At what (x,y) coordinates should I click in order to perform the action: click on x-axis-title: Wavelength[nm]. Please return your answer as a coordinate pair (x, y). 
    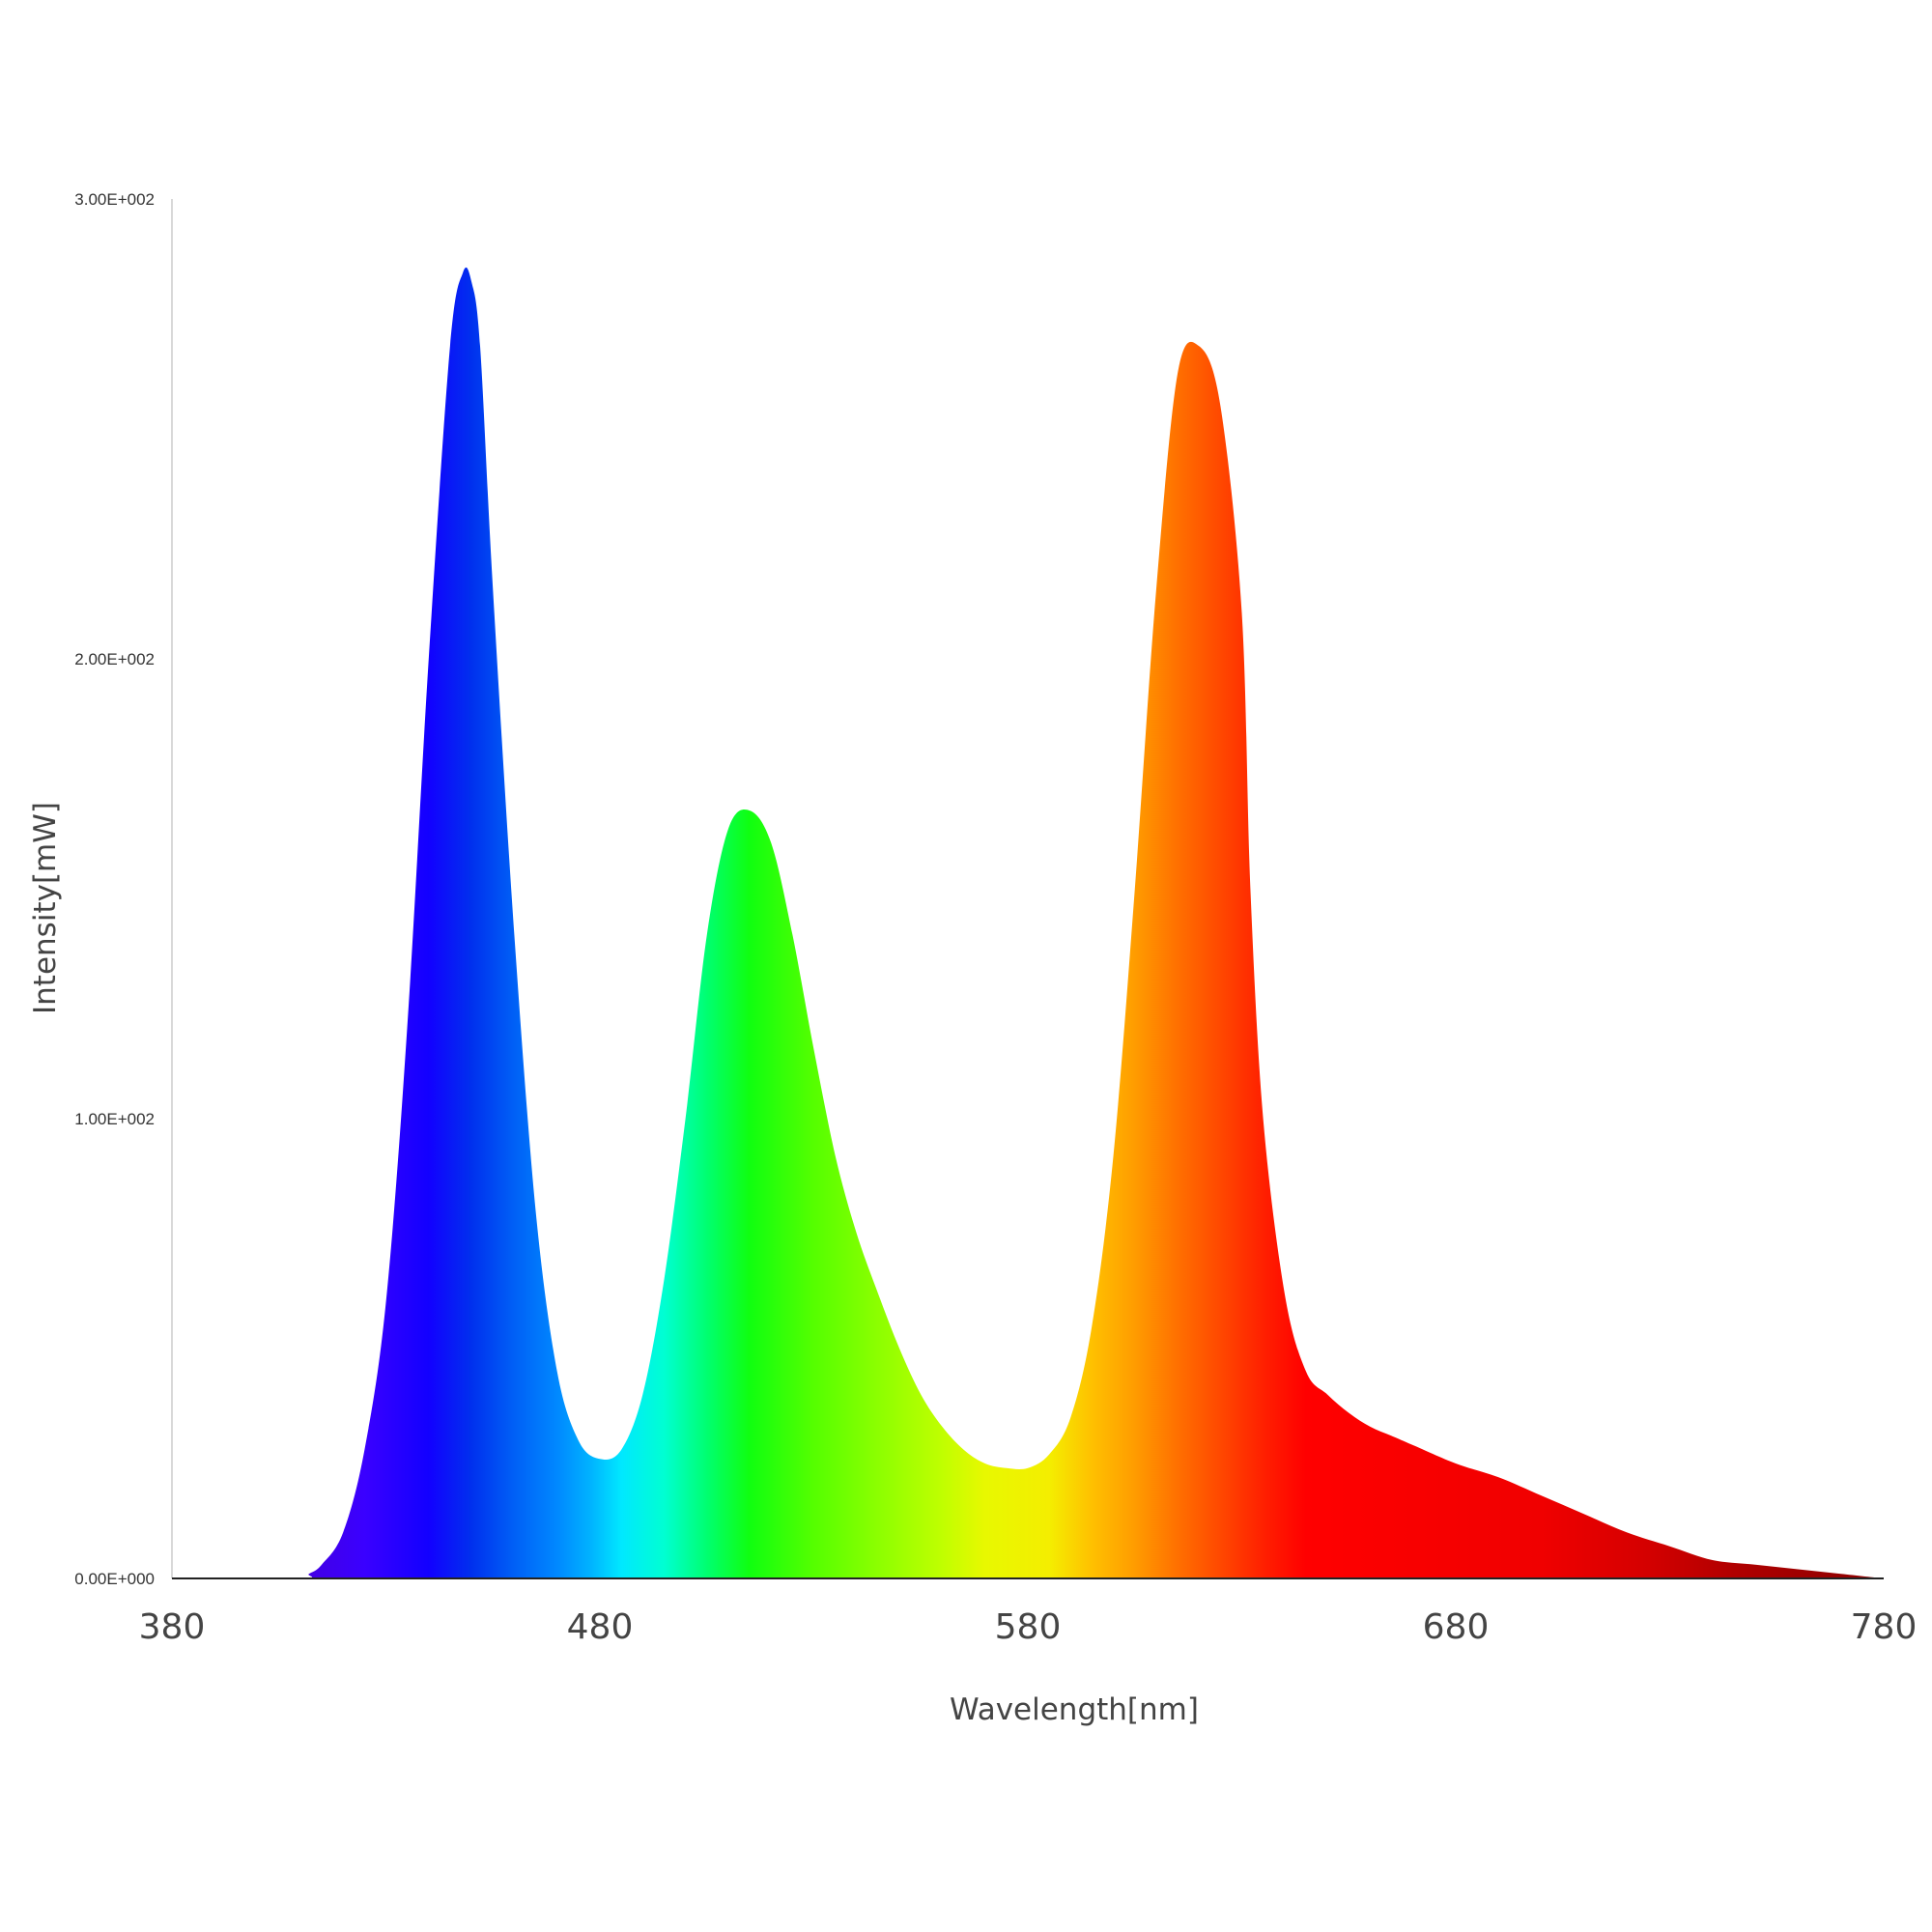
    Looking at the image, I should click on (1074, 1709).